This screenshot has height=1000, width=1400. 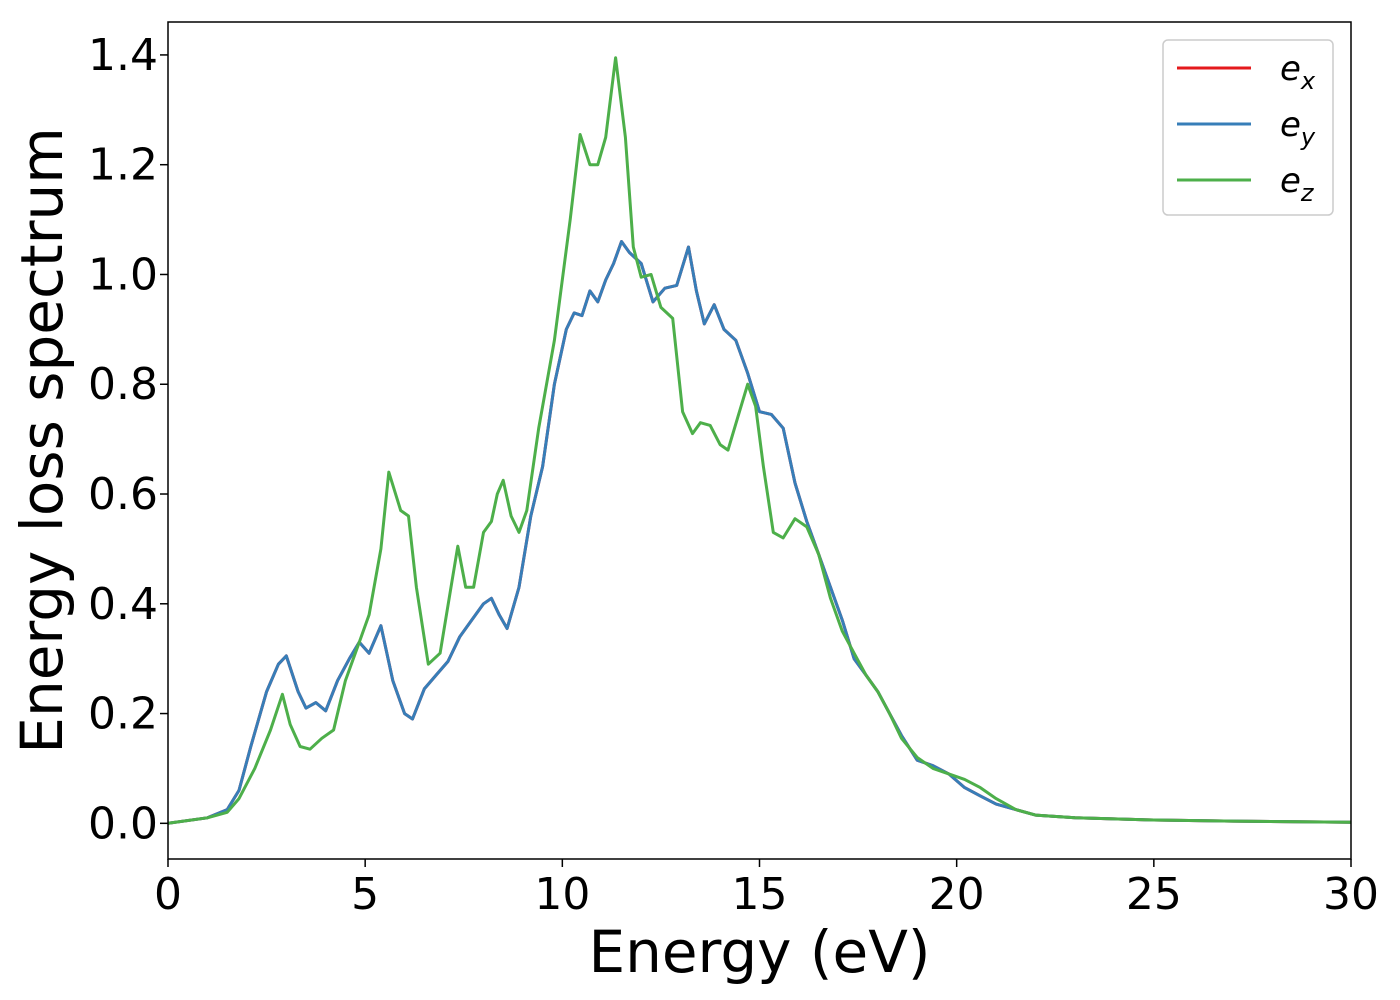 I want to click on y-tick-label: 0.4, so click(x=123, y=604).